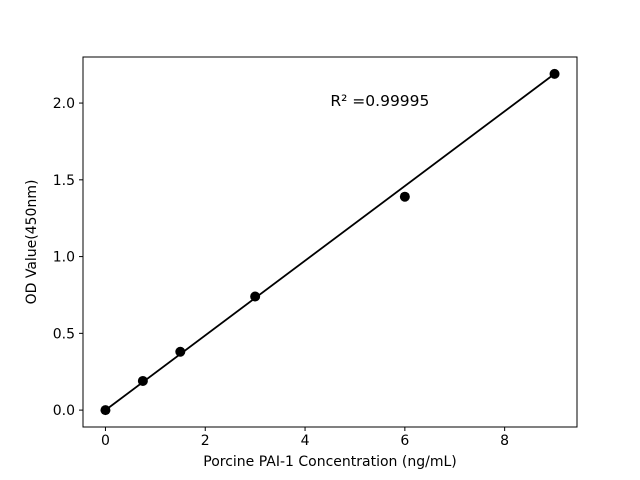 The image size is (640, 480). Describe the element at coordinates (105, 441) in the screenshot. I see `x-tick-label: 0` at that location.